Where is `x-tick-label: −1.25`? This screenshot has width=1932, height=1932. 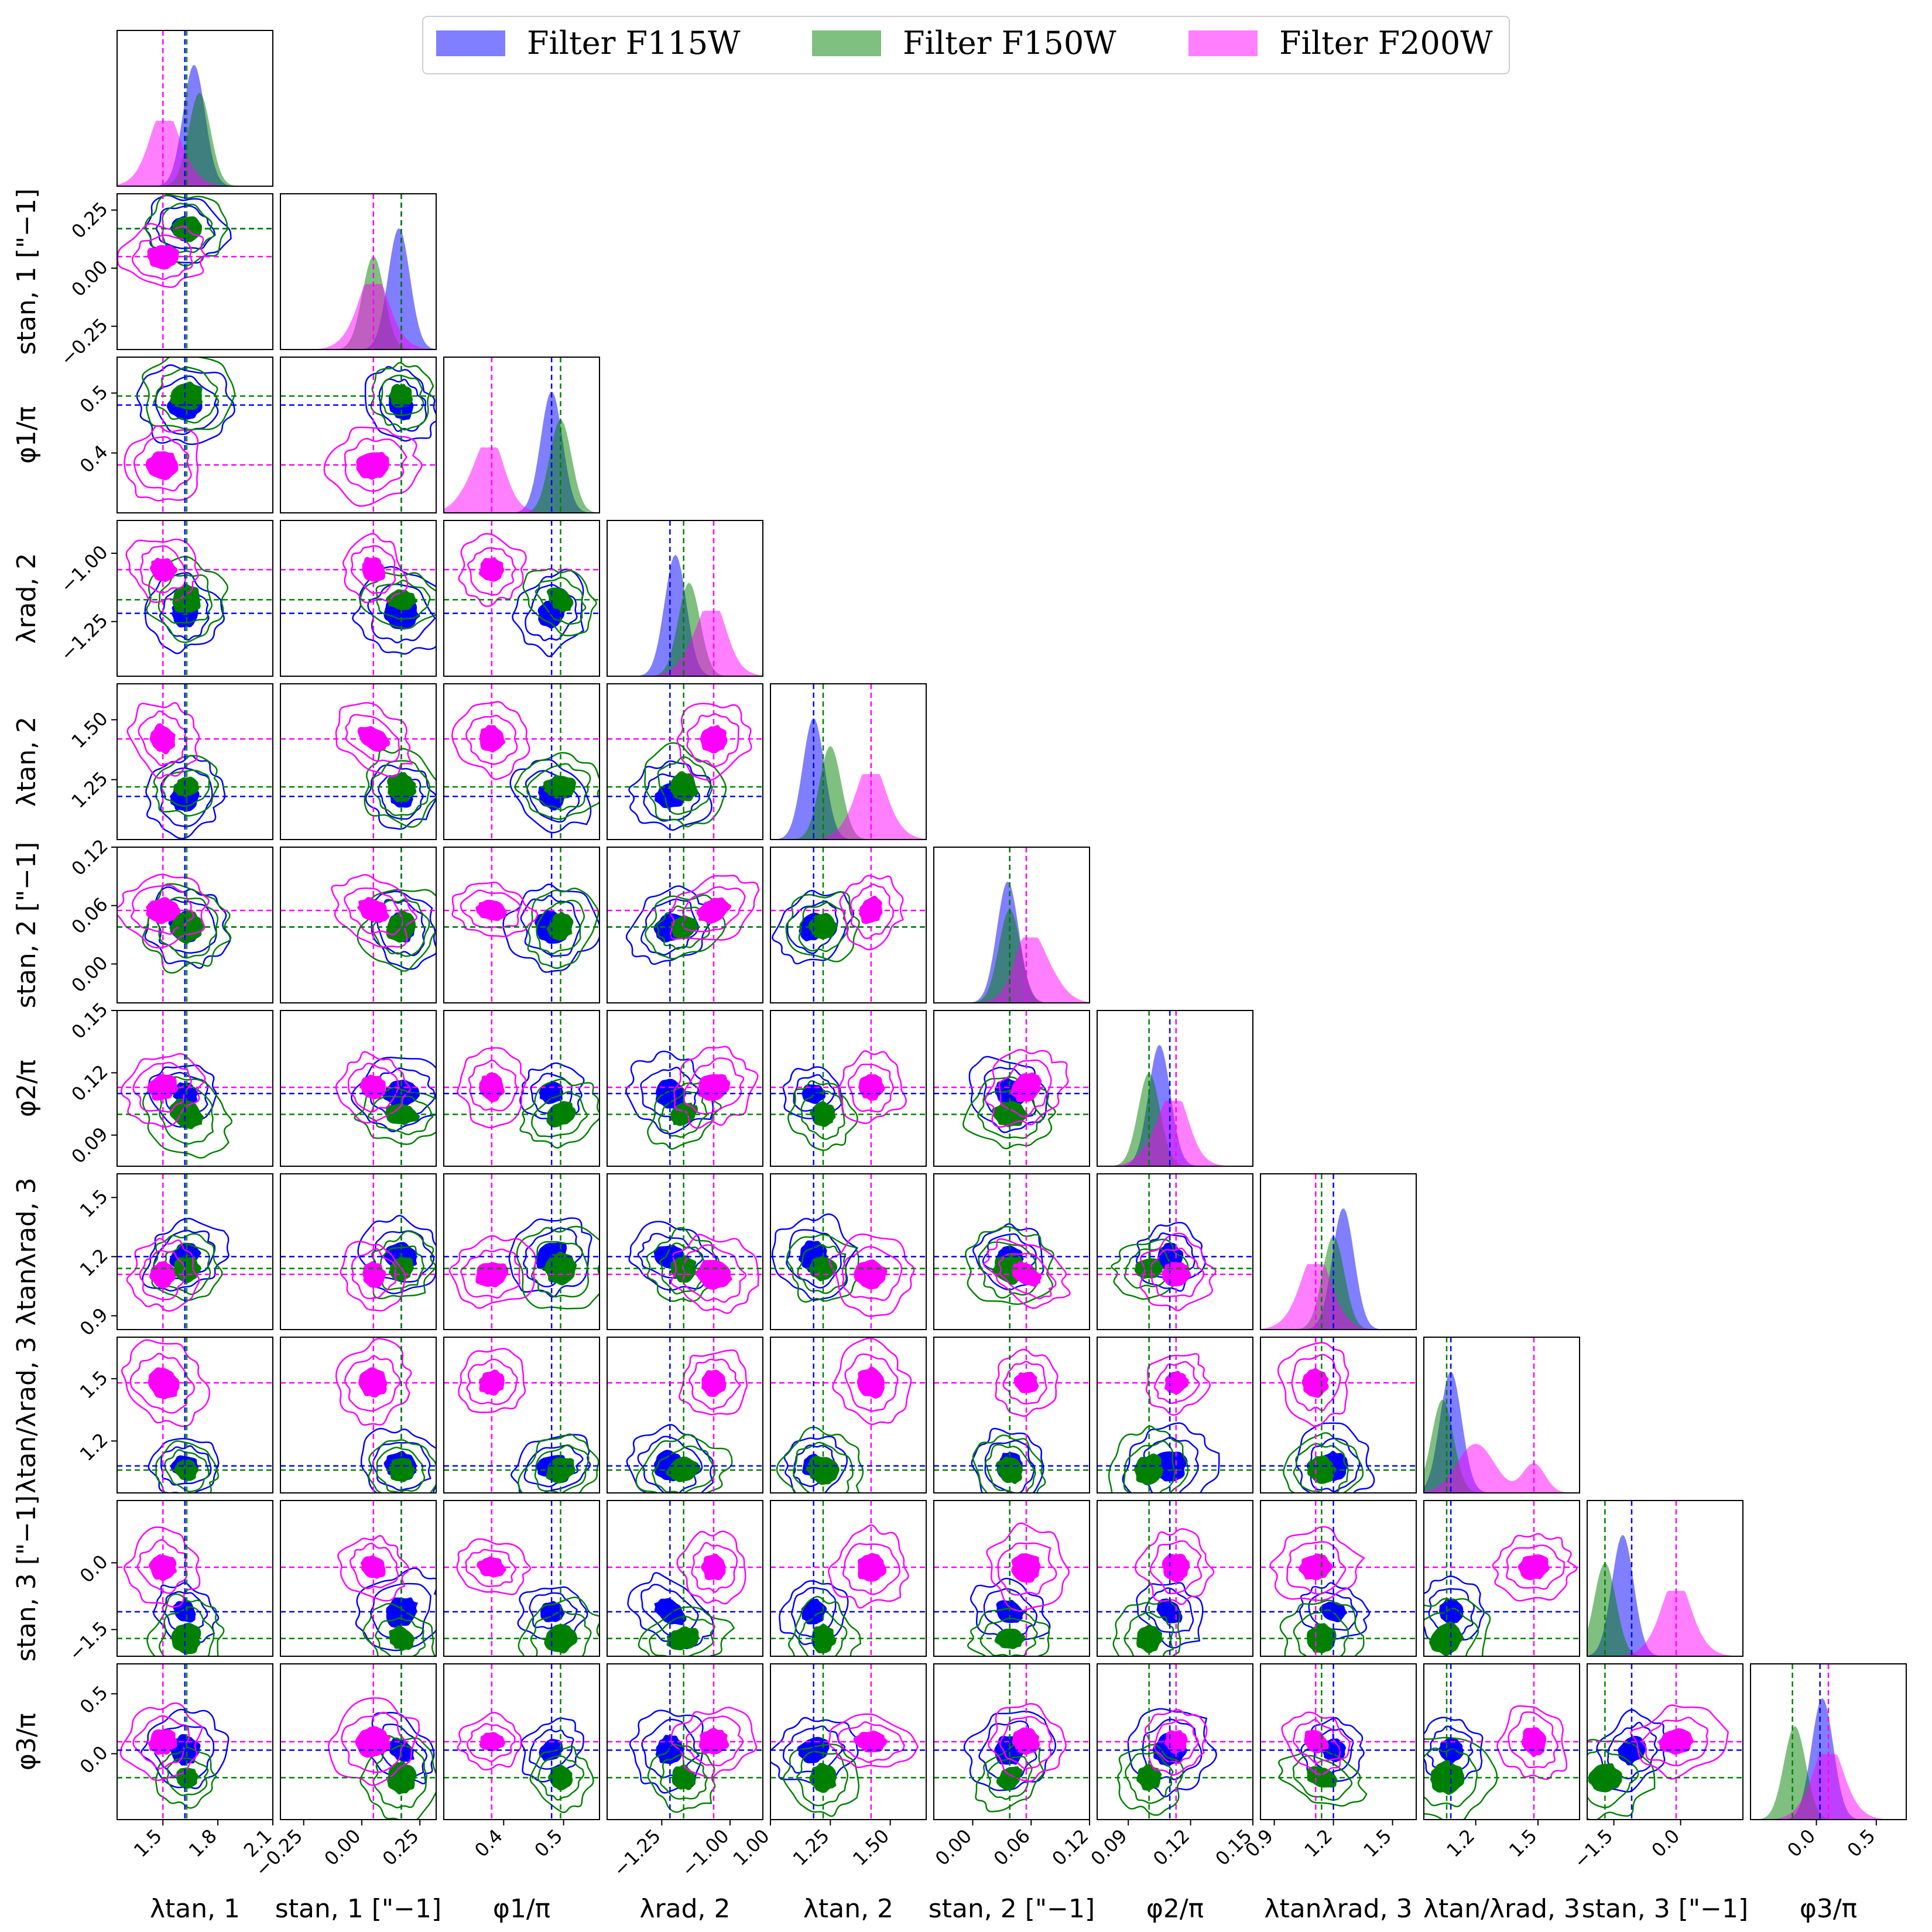 x-tick-label: −1.25 is located at coordinates (637, 1853).